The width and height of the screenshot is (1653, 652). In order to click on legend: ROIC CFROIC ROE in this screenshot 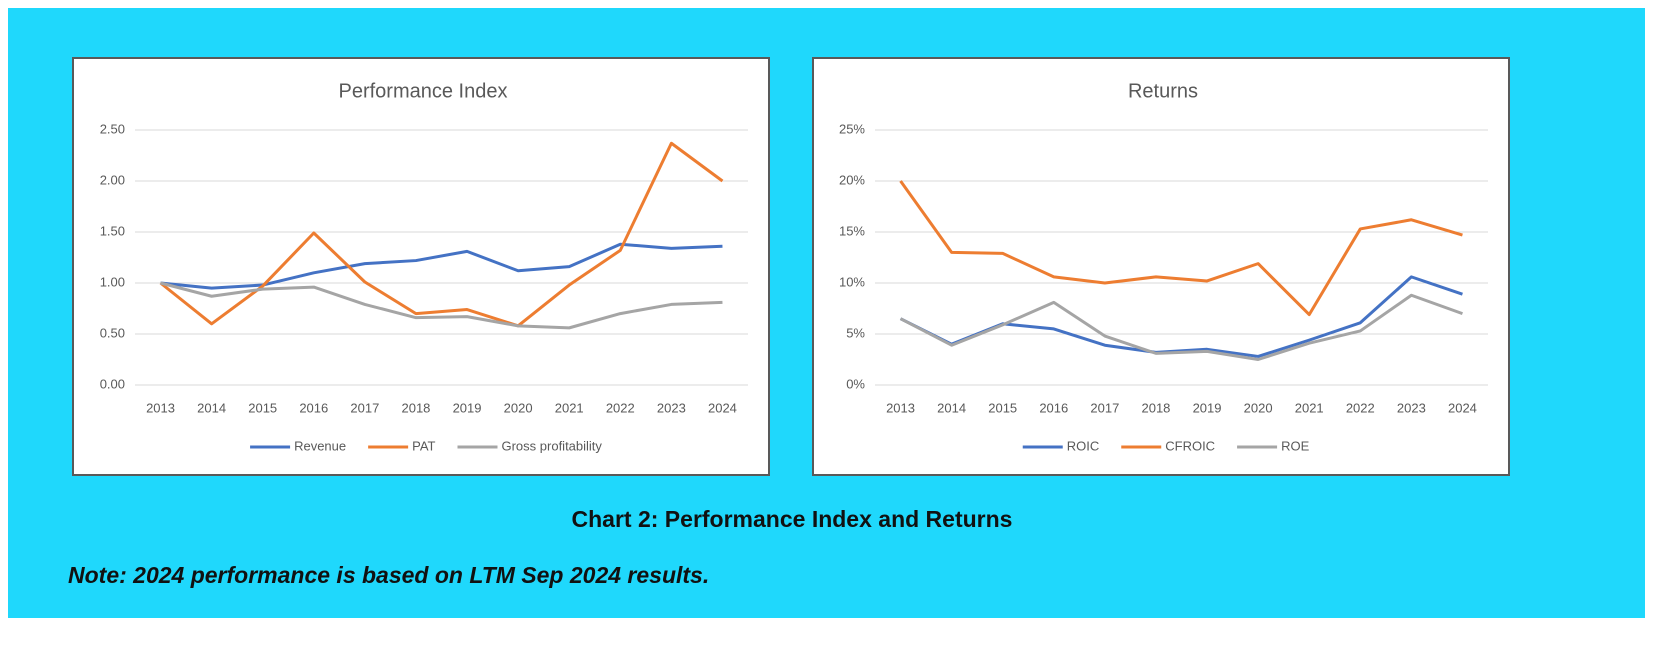, I will do `click(1166, 445)`.